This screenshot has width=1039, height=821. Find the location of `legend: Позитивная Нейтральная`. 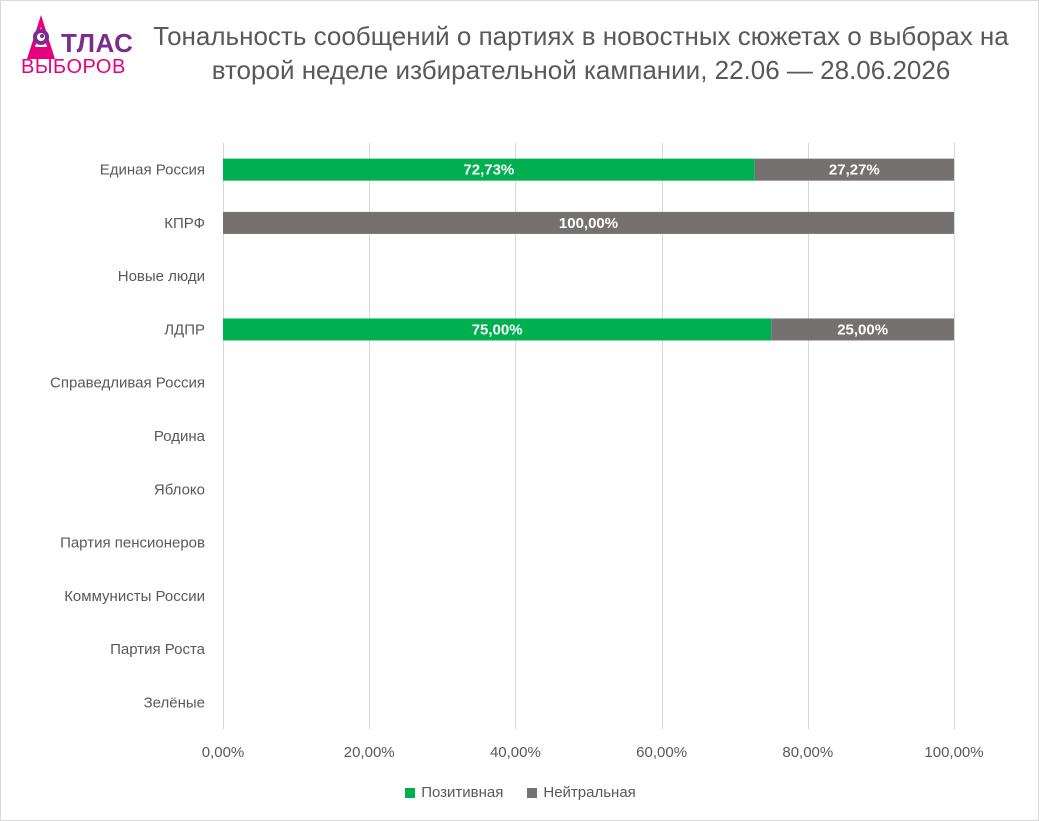

legend: Позитивная Нейтральная is located at coordinates (520, 792).